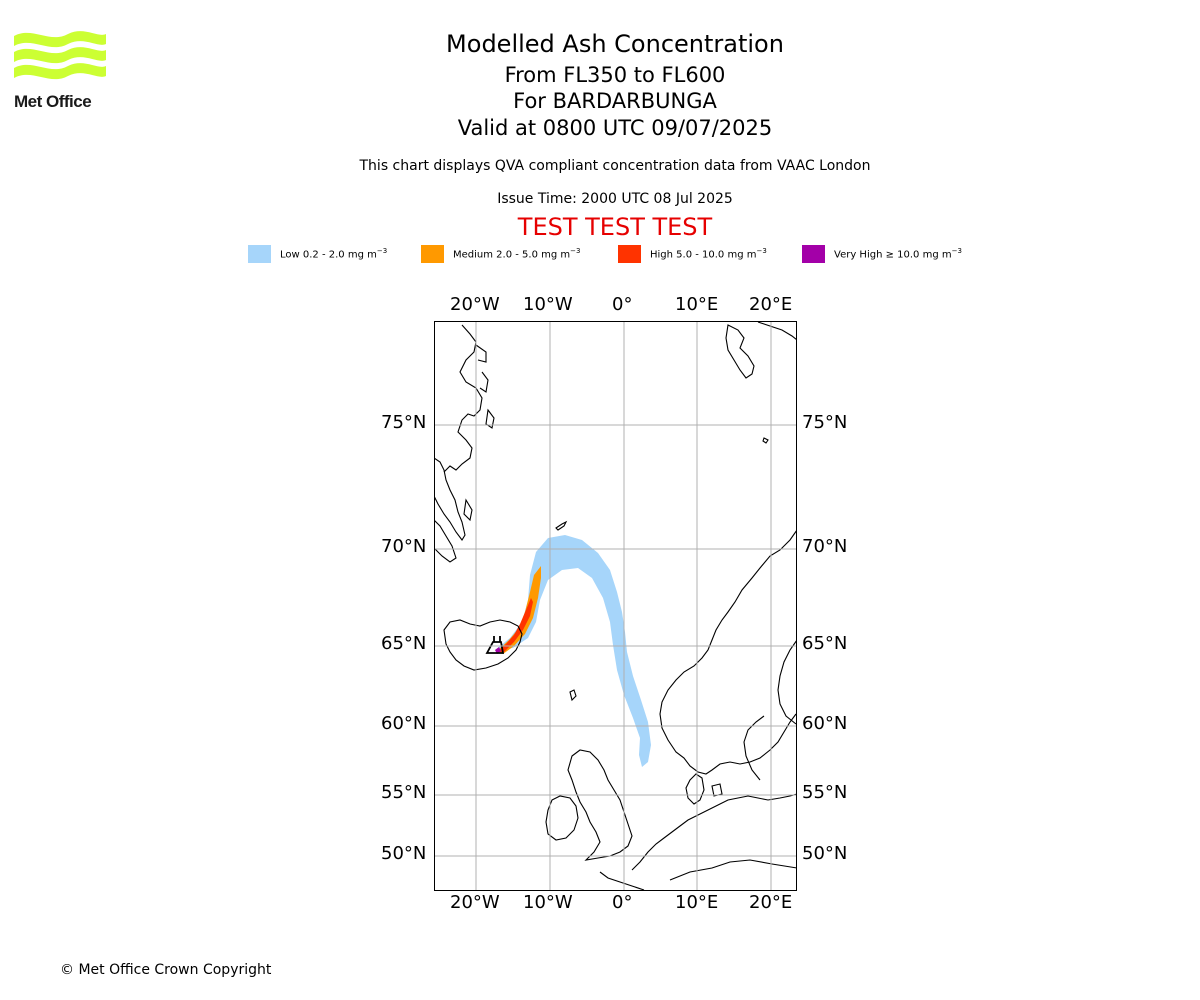  Describe the element at coordinates (622, 304) in the screenshot. I see `lon-label-top-0: 0°` at that location.